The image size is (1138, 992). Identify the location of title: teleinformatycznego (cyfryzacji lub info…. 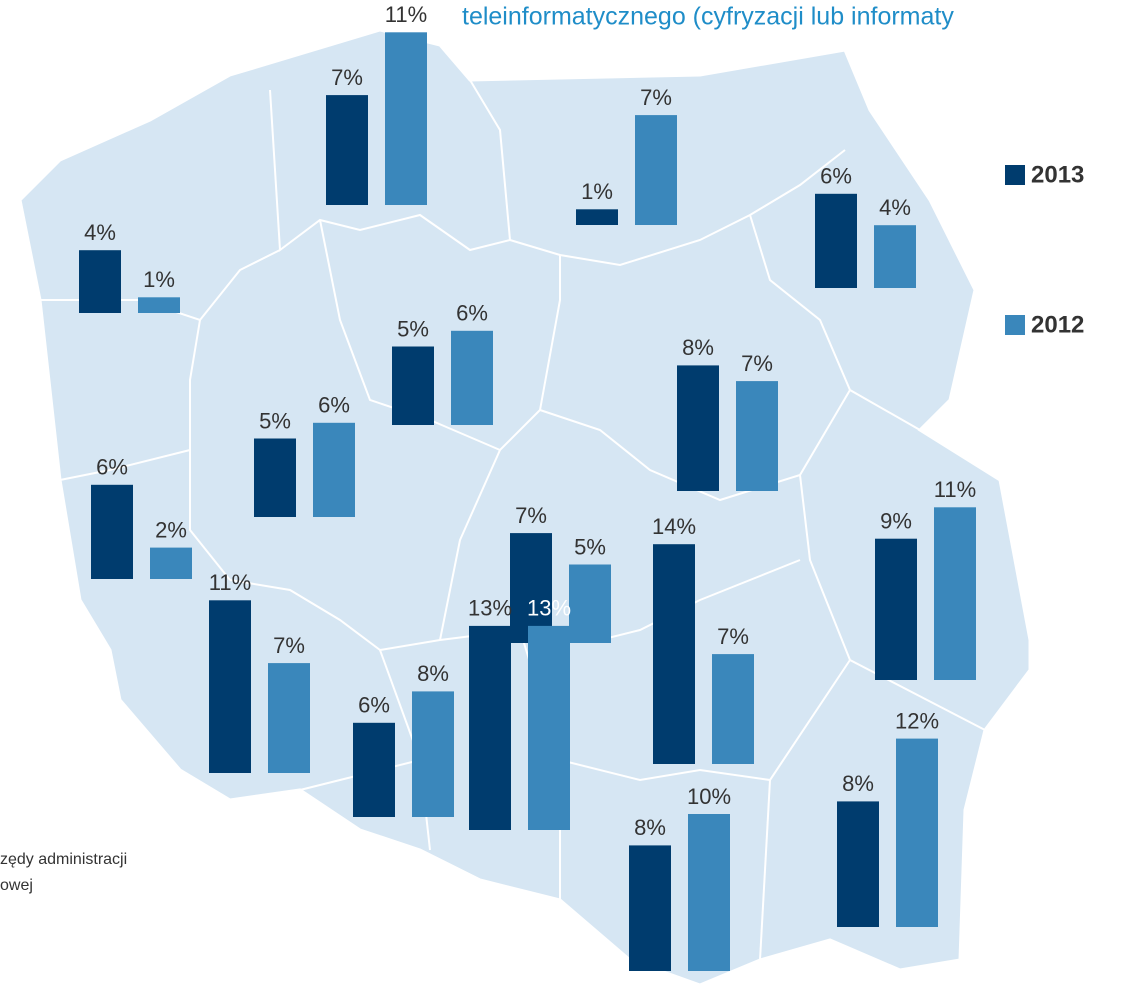
(708, 17).